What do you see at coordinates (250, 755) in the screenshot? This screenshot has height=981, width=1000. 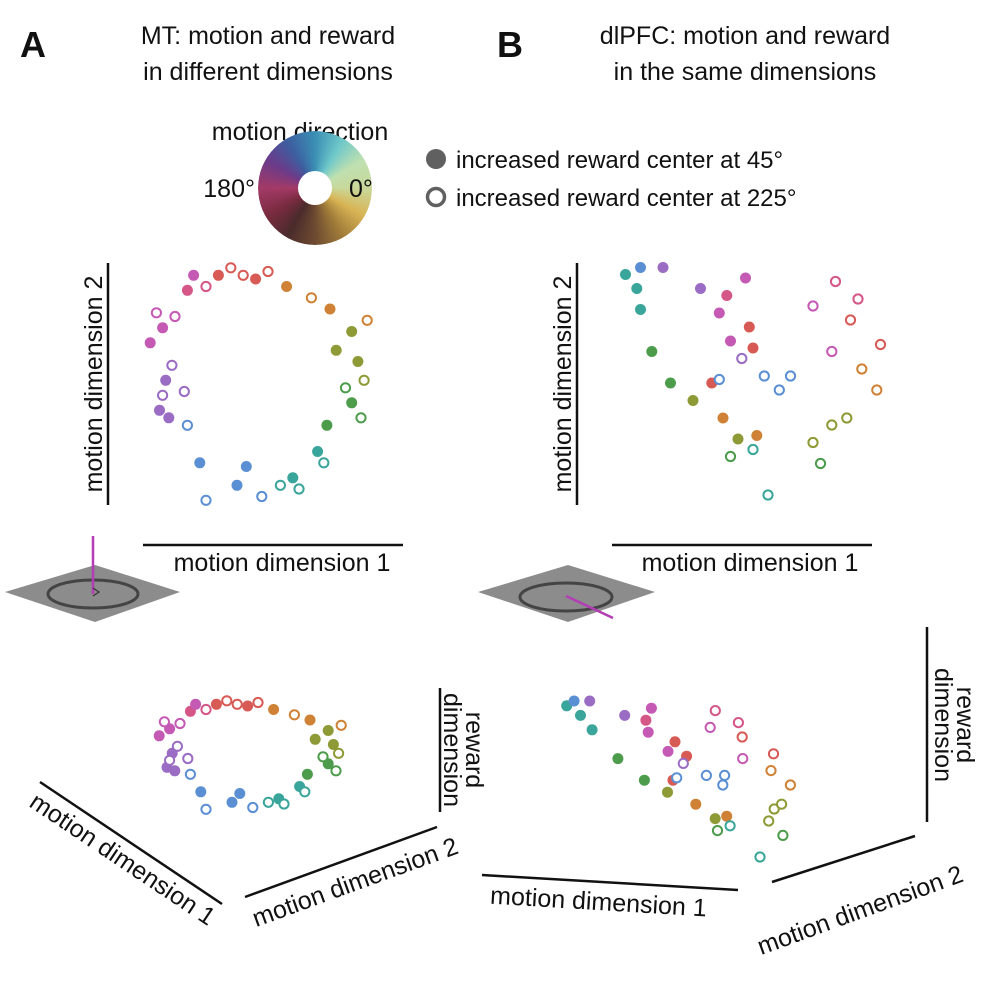 I see `mt-3d-scatter` at bounding box center [250, 755].